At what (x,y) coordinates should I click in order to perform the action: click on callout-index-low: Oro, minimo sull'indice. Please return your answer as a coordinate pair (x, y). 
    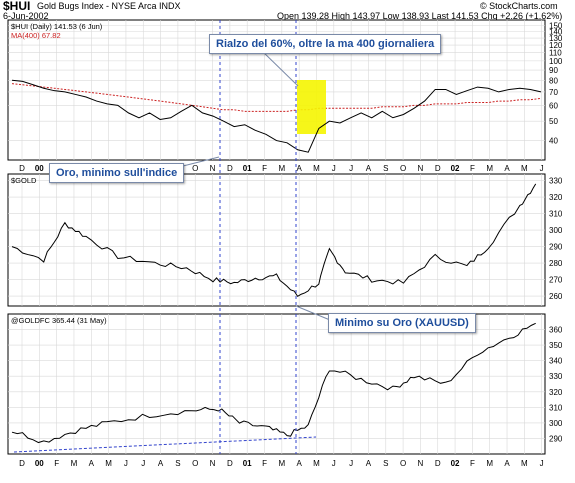
    Looking at the image, I should click on (117, 173).